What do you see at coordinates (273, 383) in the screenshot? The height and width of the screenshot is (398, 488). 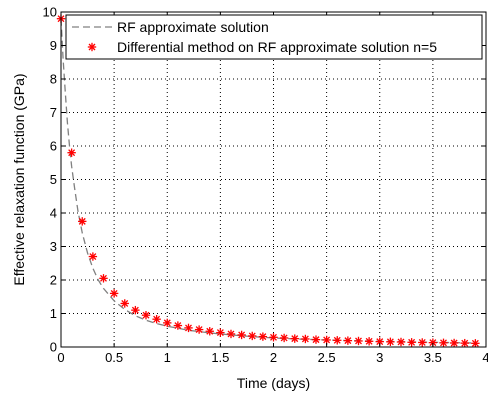 I see `x-axis-label: Time (days)` at bounding box center [273, 383].